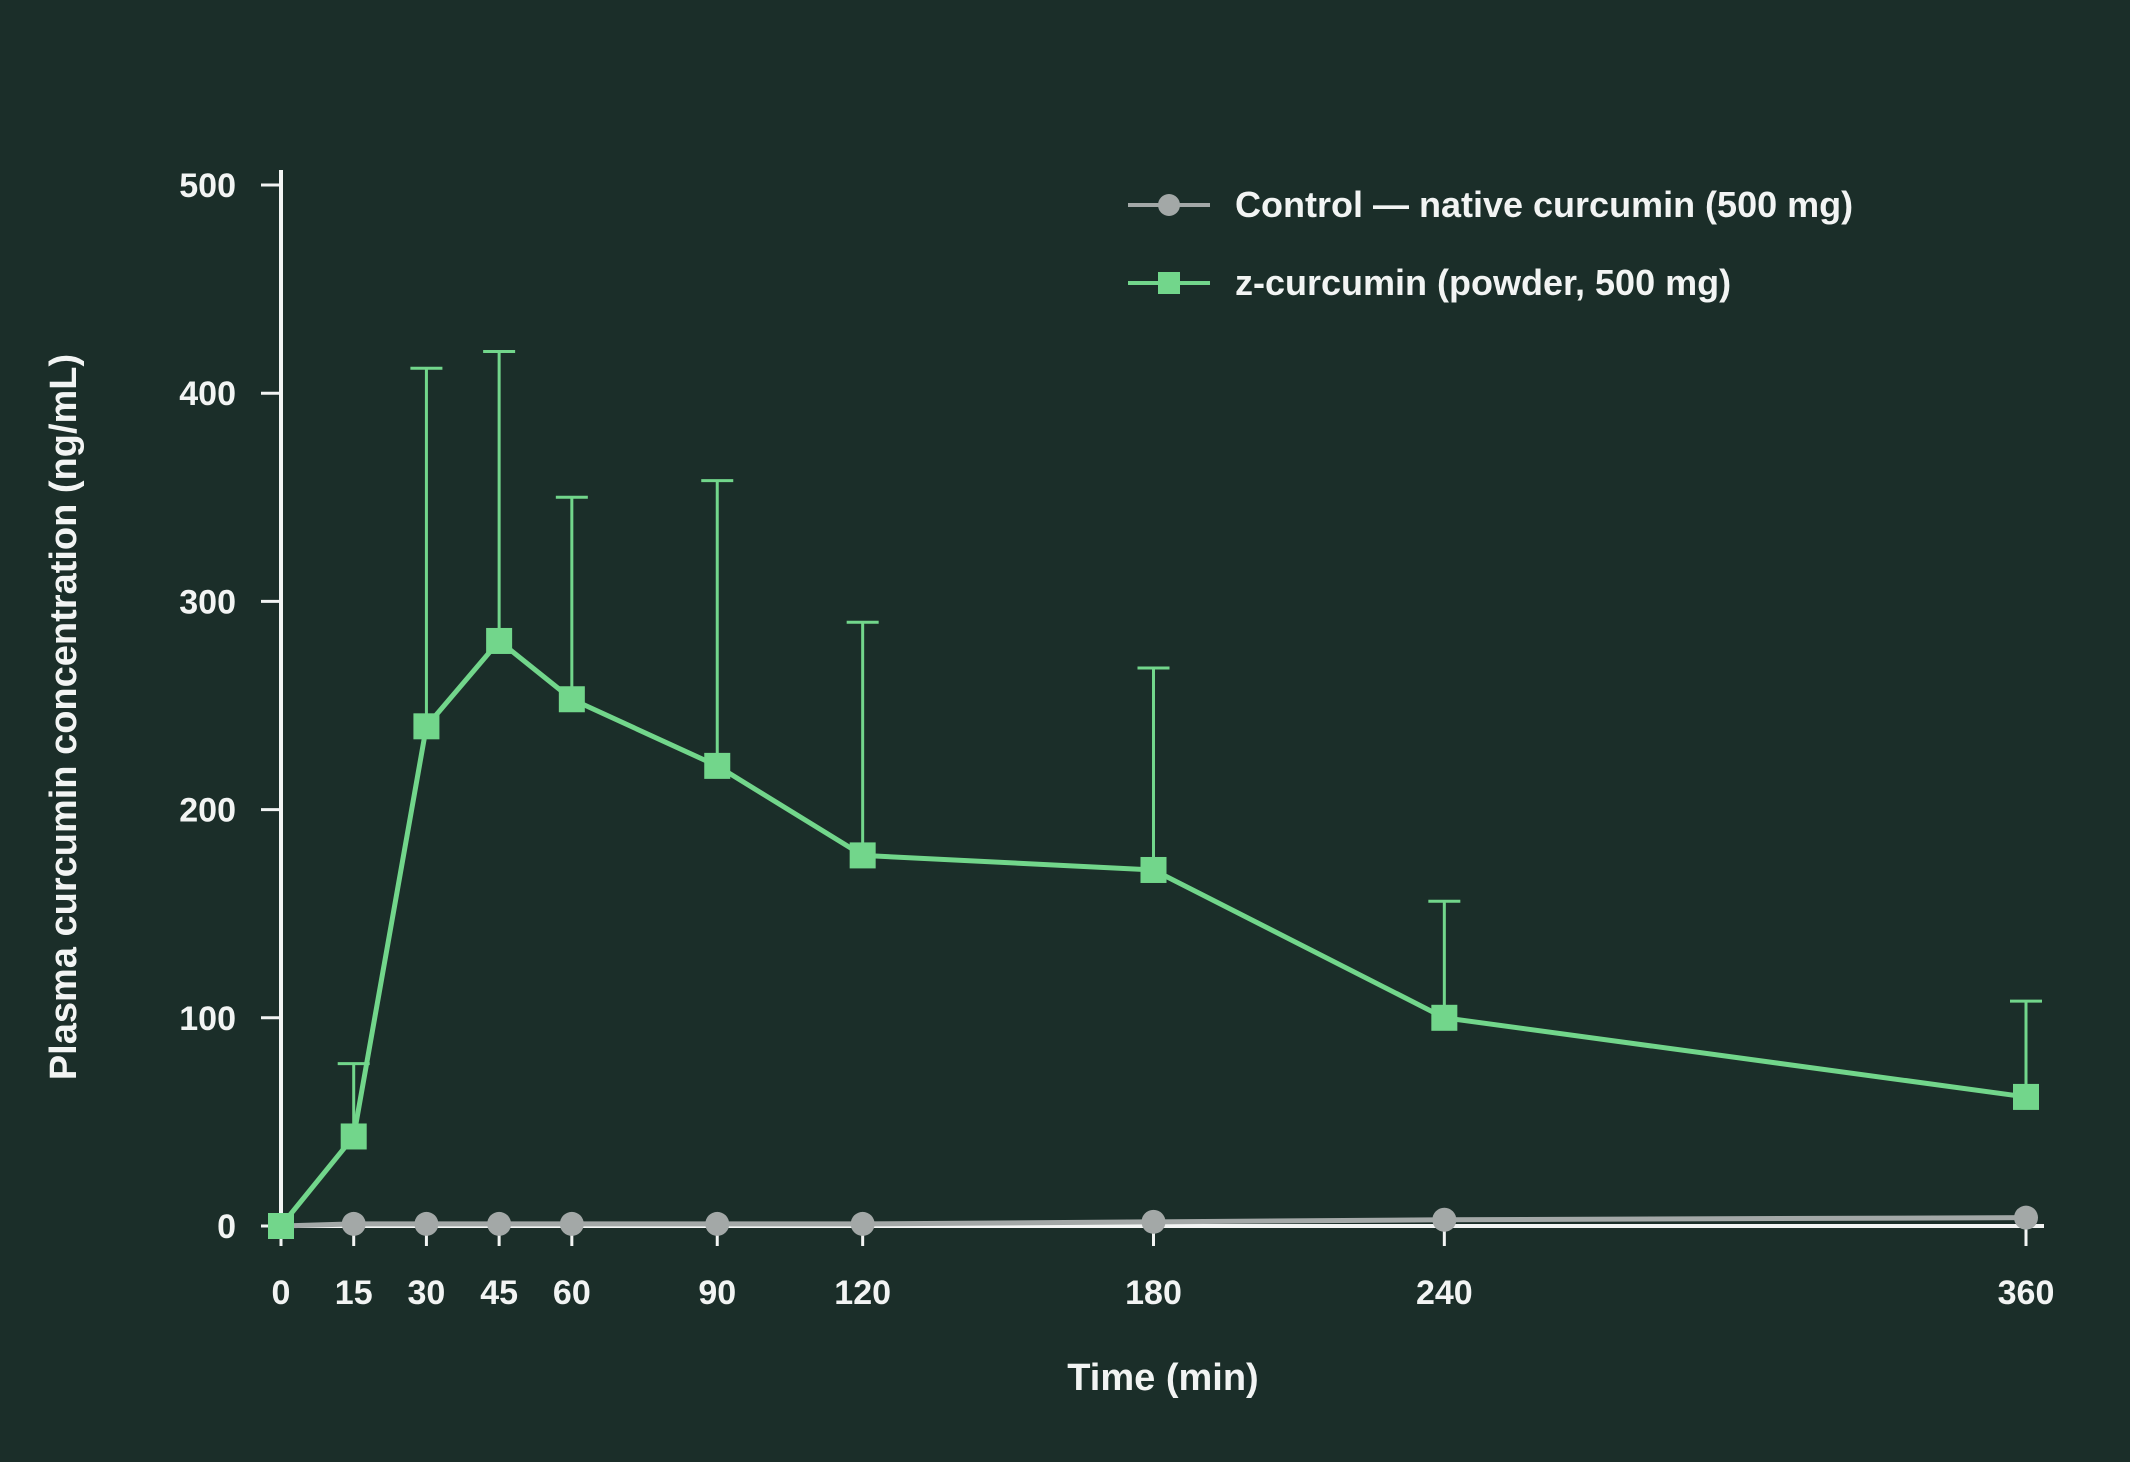  I want to click on series-control, so click(1153, 1221).